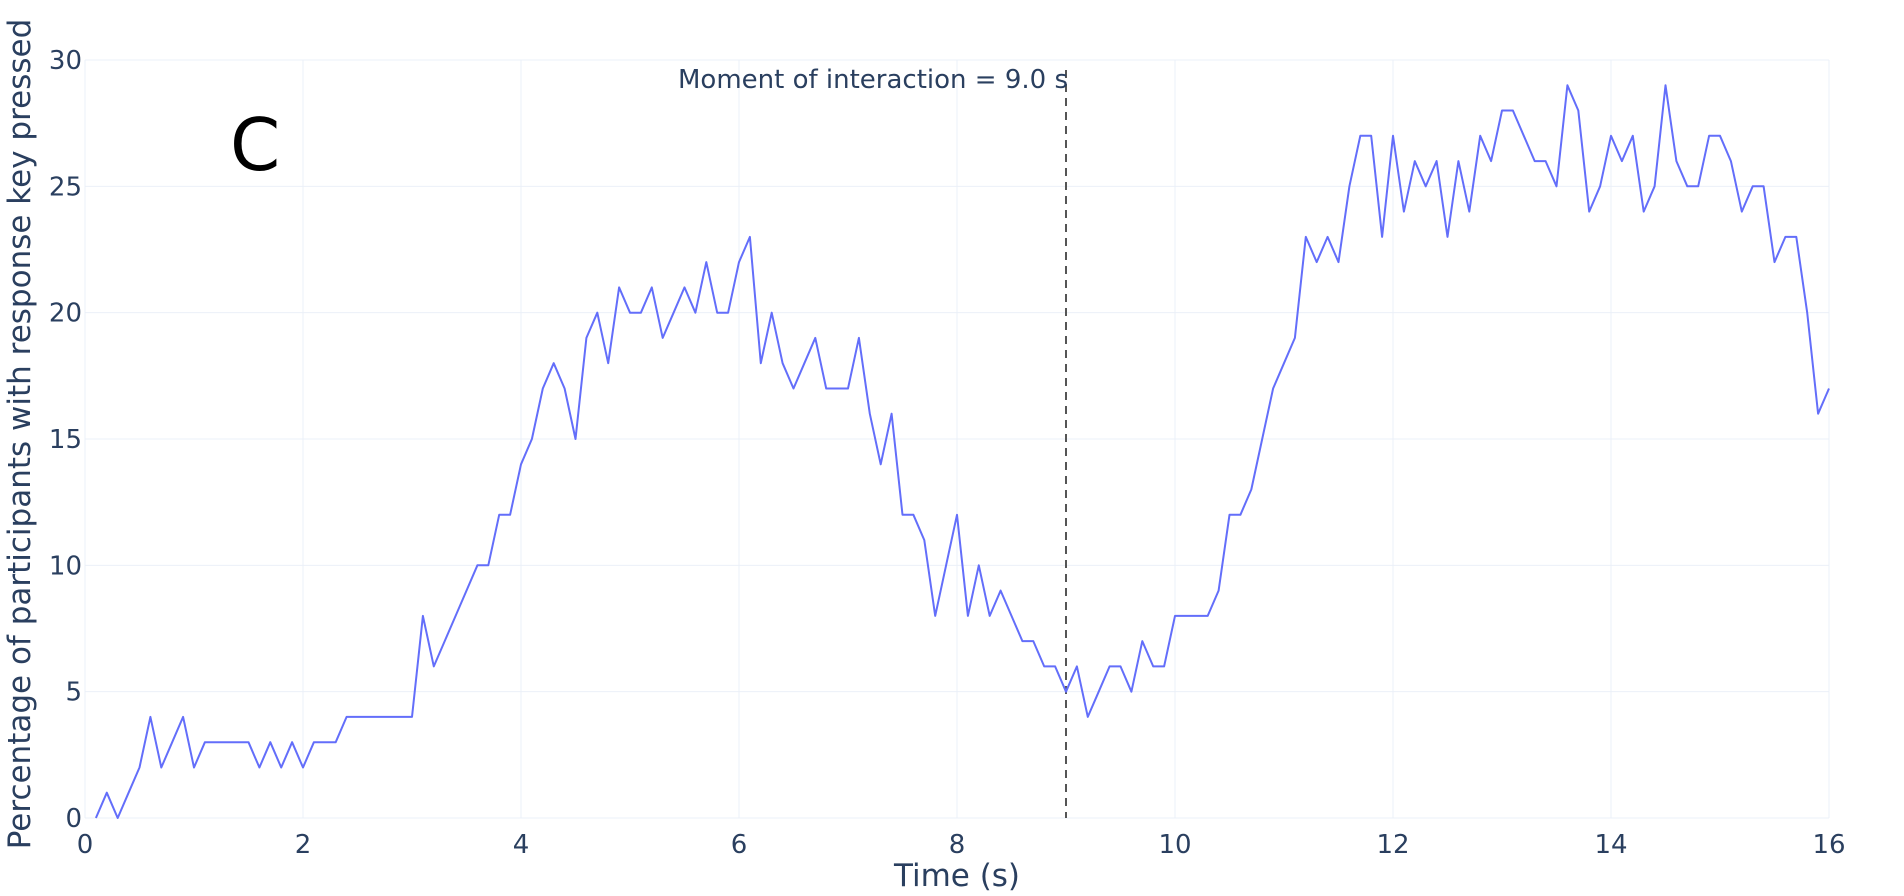  I want to click on panel-label: C, so click(255, 145).